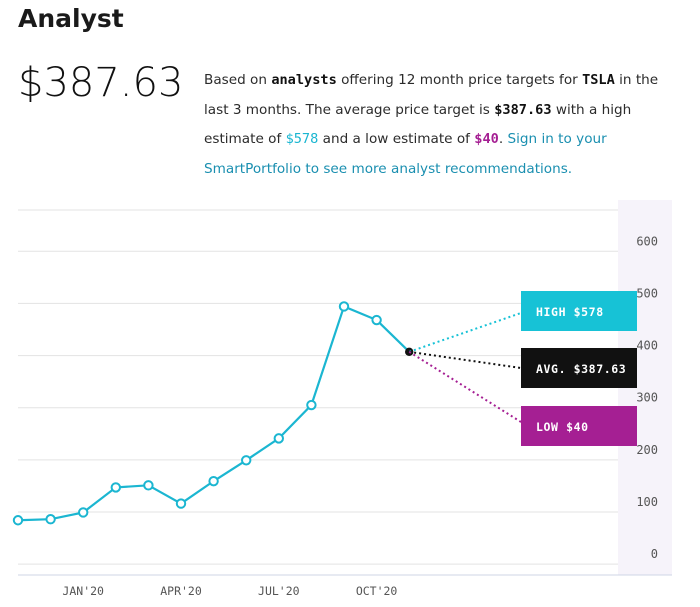 The width and height of the screenshot is (700, 607). Describe the element at coordinates (523, 109) in the screenshot. I see `summary-average: $387.63` at that location.